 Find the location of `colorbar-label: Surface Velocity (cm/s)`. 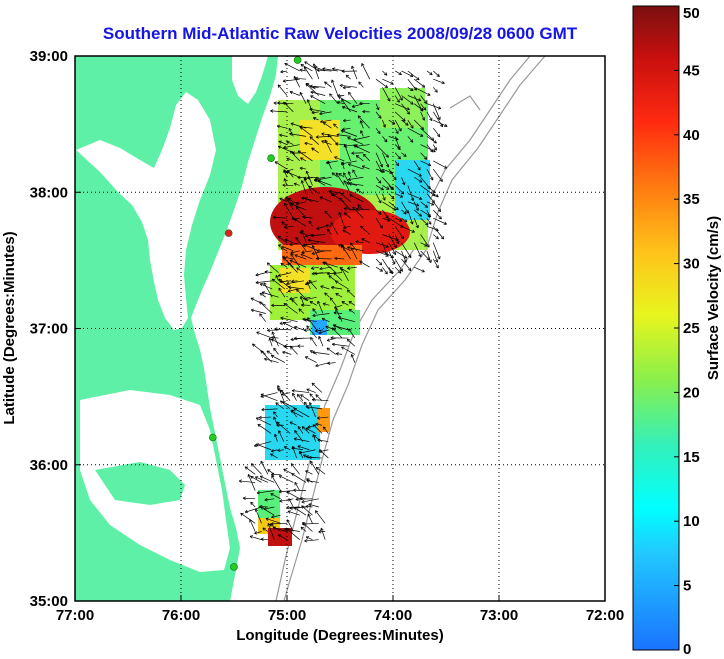

colorbar-label: Surface Velocity (cm/s) is located at coordinates (713, 298).